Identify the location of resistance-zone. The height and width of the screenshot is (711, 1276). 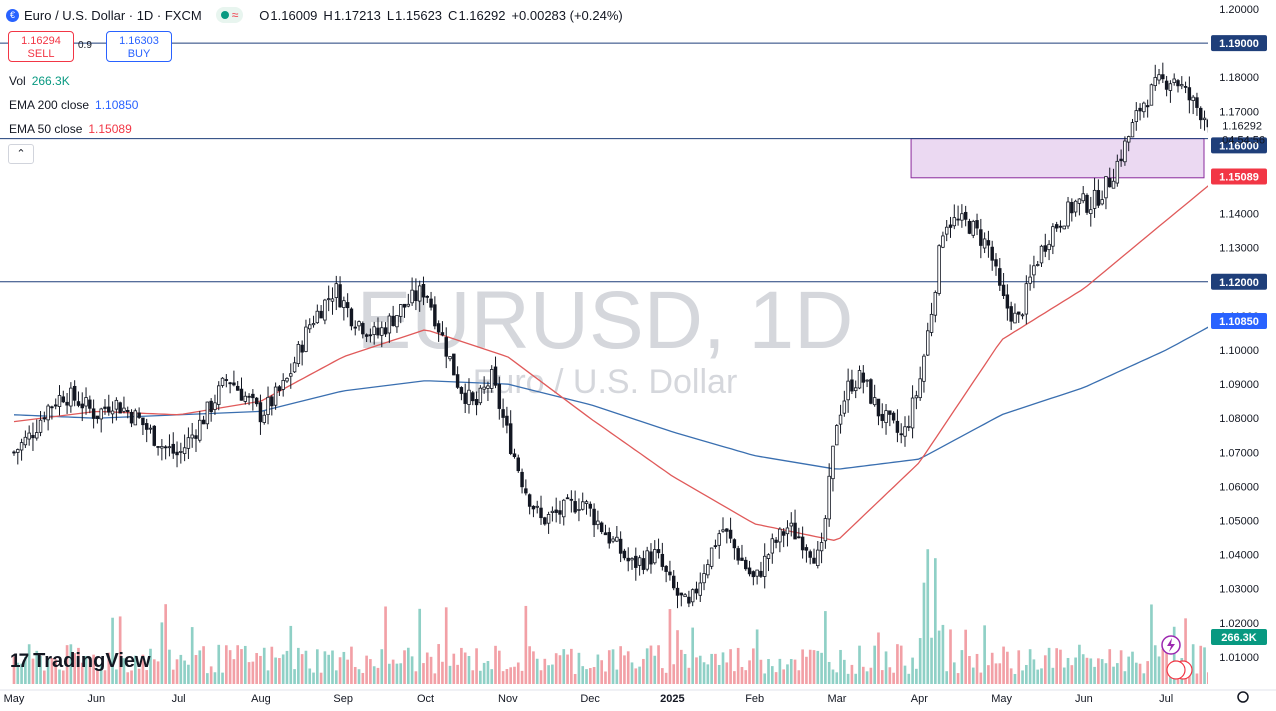
(1057, 158).